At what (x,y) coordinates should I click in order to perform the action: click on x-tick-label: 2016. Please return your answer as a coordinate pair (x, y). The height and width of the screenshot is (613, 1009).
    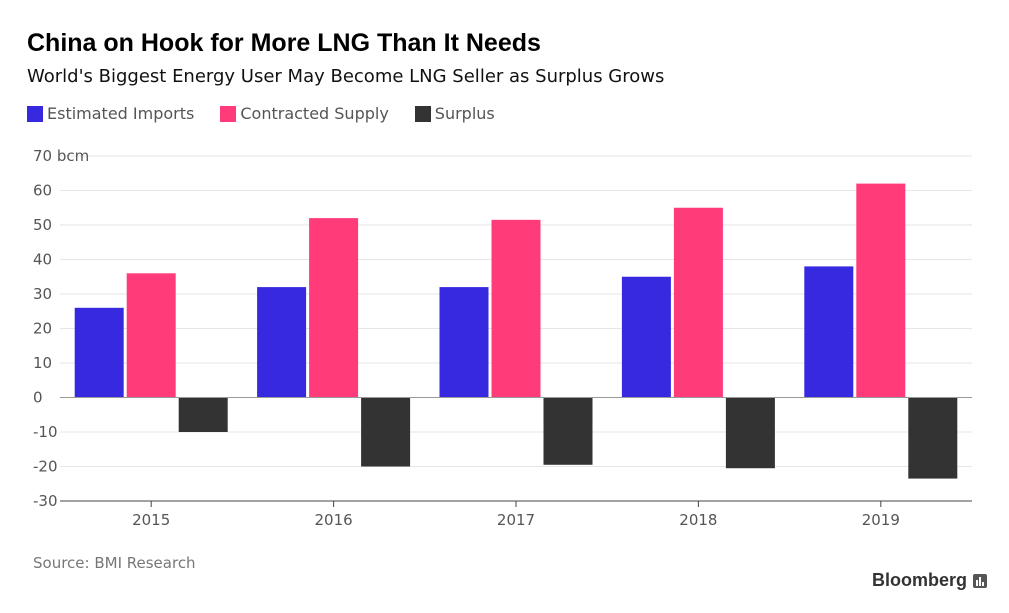
    Looking at the image, I should click on (334, 520).